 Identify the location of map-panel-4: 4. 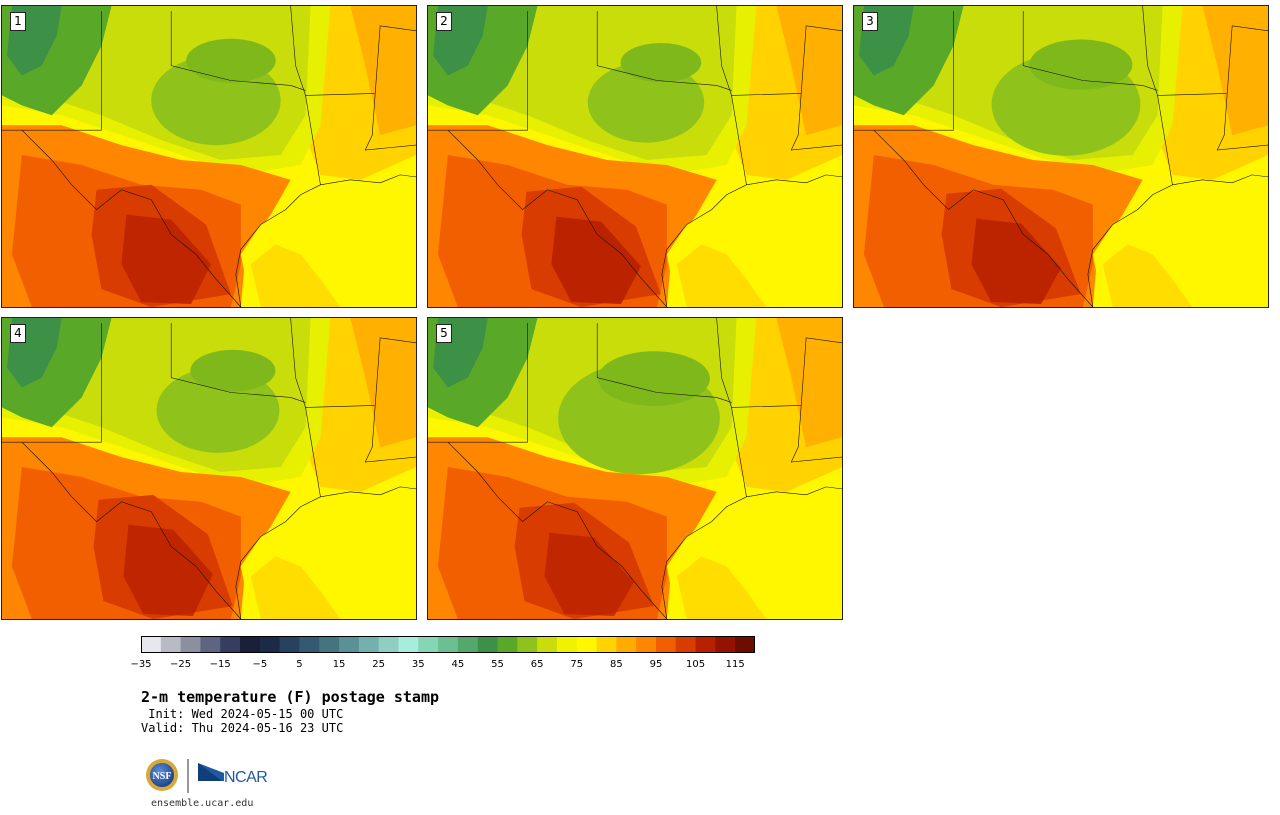
(209, 468).